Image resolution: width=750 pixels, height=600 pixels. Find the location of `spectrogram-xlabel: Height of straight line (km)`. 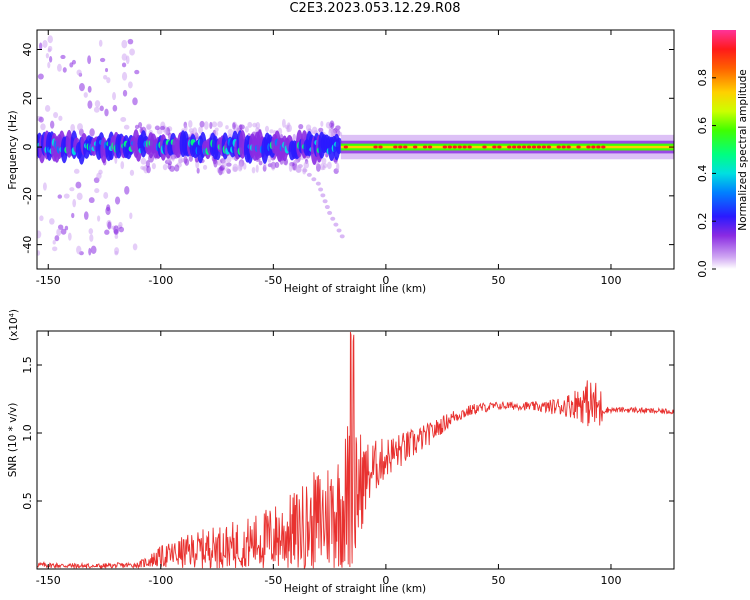

spectrogram-xlabel: Height of straight line (km) is located at coordinates (355, 289).